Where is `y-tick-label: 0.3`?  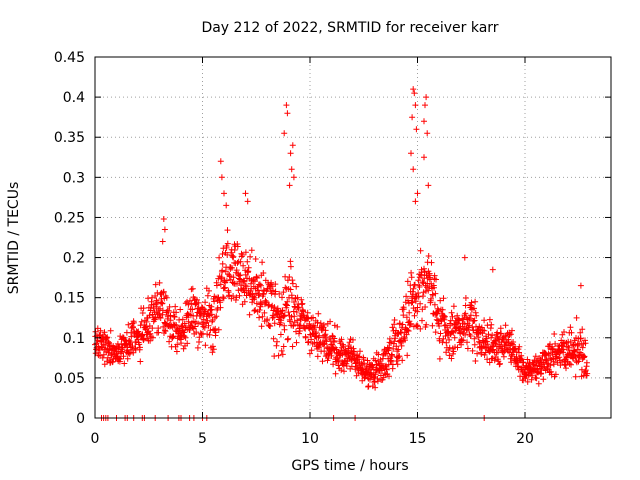
y-tick-label: 0.3 is located at coordinates (74, 178).